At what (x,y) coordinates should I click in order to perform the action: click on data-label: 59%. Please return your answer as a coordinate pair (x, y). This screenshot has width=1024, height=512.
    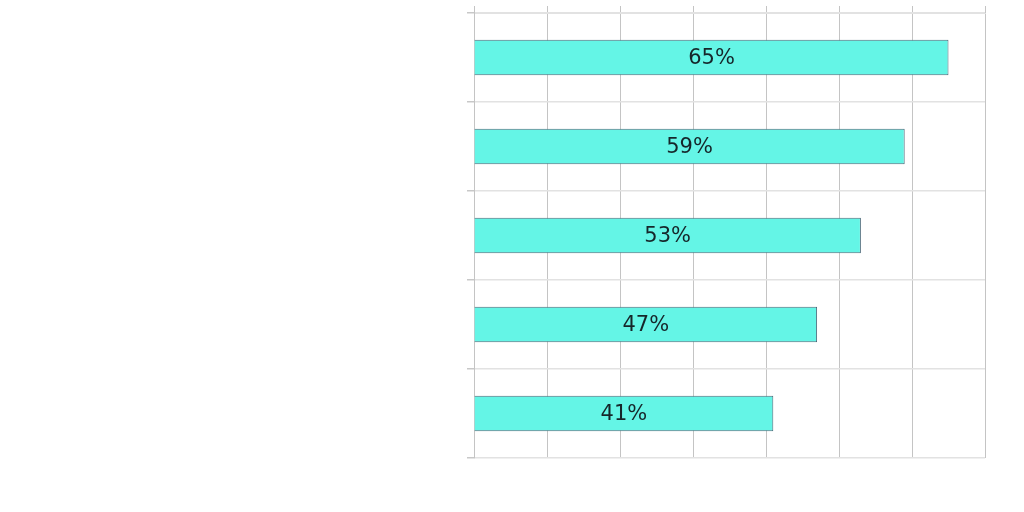
    Looking at the image, I should click on (689, 145).